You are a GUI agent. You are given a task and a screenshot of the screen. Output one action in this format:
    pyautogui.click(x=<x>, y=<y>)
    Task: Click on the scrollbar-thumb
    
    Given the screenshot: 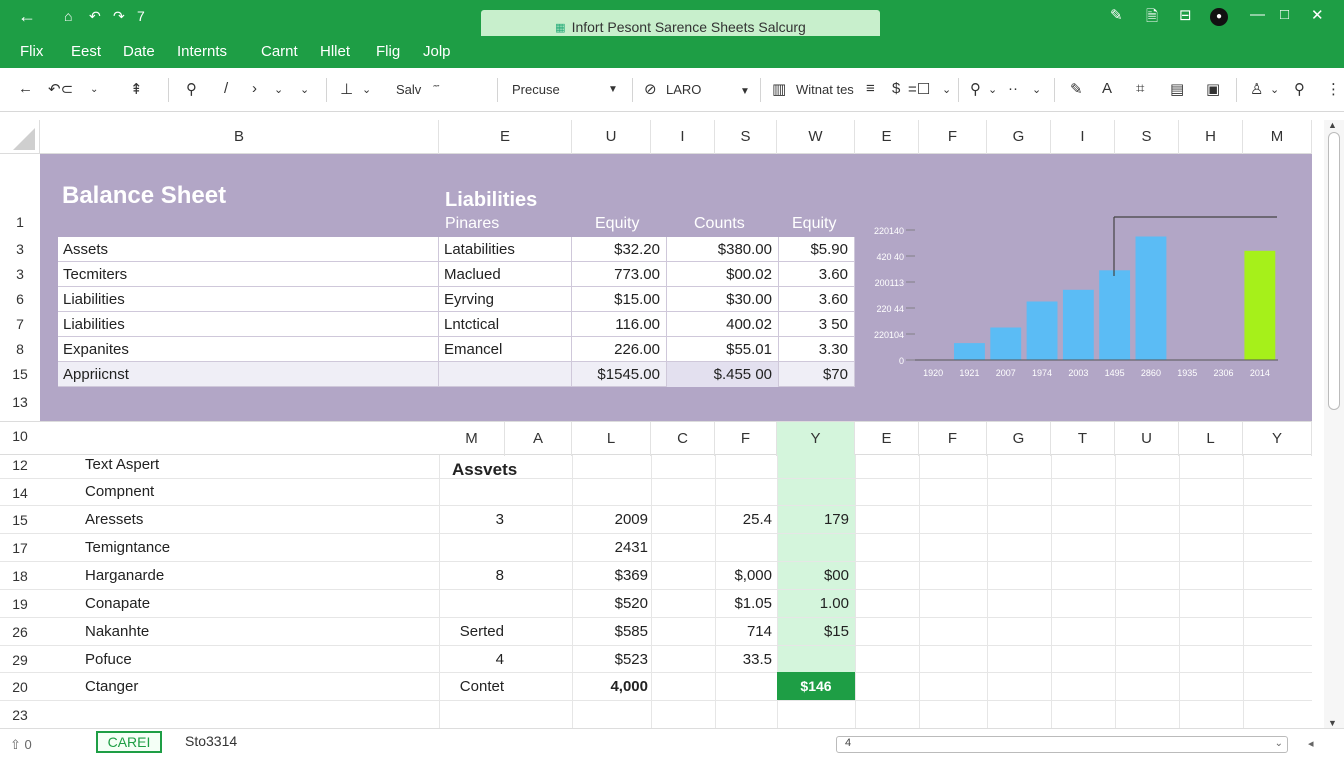 What is the action you would take?
    pyautogui.click(x=1334, y=271)
    